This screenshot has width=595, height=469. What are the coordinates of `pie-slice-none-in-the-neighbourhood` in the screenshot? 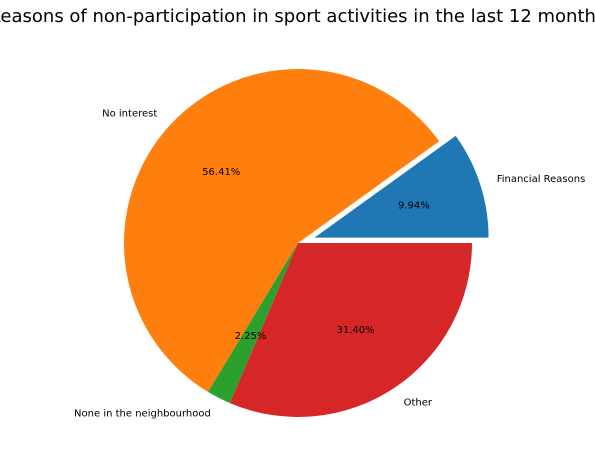 It's located at (253, 323).